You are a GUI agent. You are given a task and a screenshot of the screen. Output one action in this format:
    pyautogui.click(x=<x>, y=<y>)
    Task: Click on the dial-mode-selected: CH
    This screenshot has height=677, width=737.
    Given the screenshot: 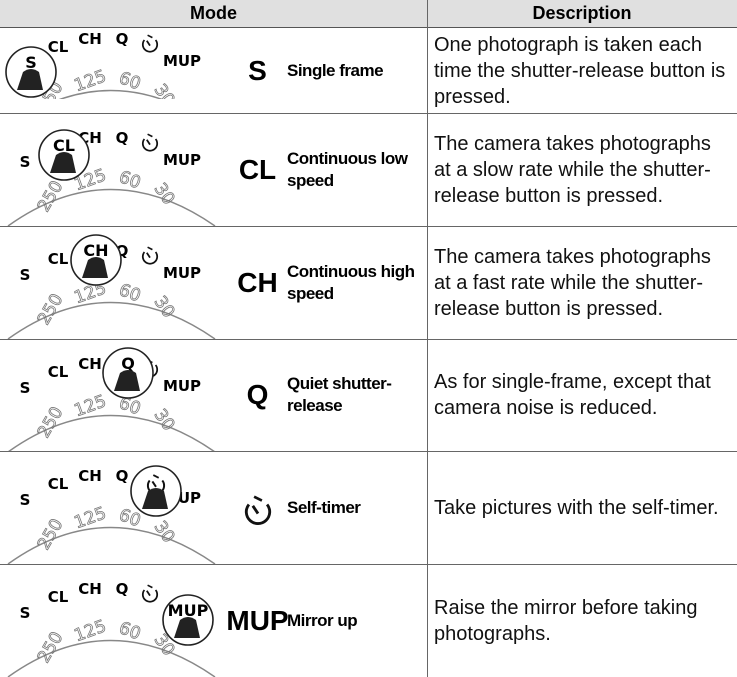 What is the action you would take?
    pyautogui.click(x=95, y=250)
    